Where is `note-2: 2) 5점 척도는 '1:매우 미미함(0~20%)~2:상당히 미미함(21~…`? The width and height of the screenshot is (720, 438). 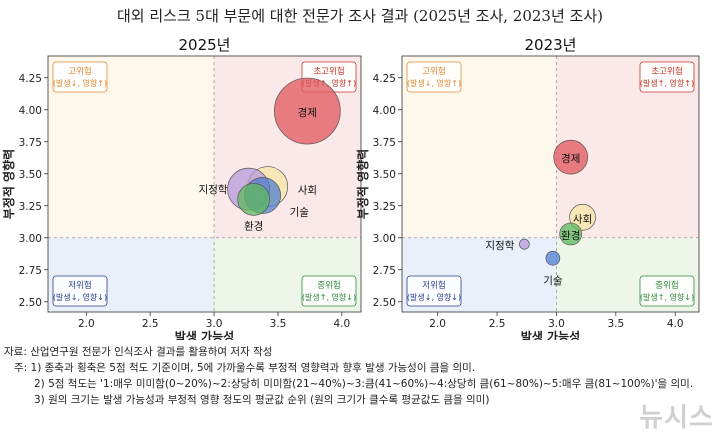 note-2: 2) 5점 척도는 '1:매우 미미함(0~20%)~2:상당히 미미함(21~… is located at coordinates (364, 384).